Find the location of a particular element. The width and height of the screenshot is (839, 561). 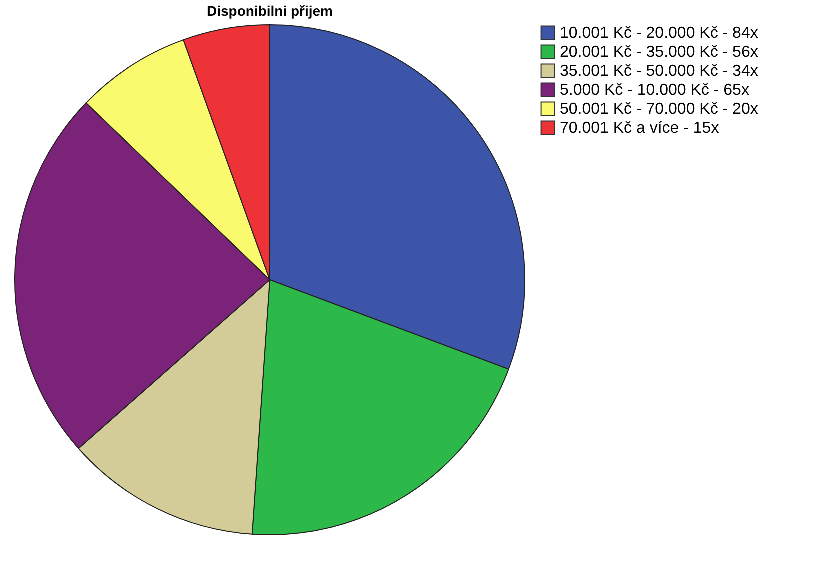

legend-label: 70.001 Kč a více - 15x is located at coordinates (640, 128).